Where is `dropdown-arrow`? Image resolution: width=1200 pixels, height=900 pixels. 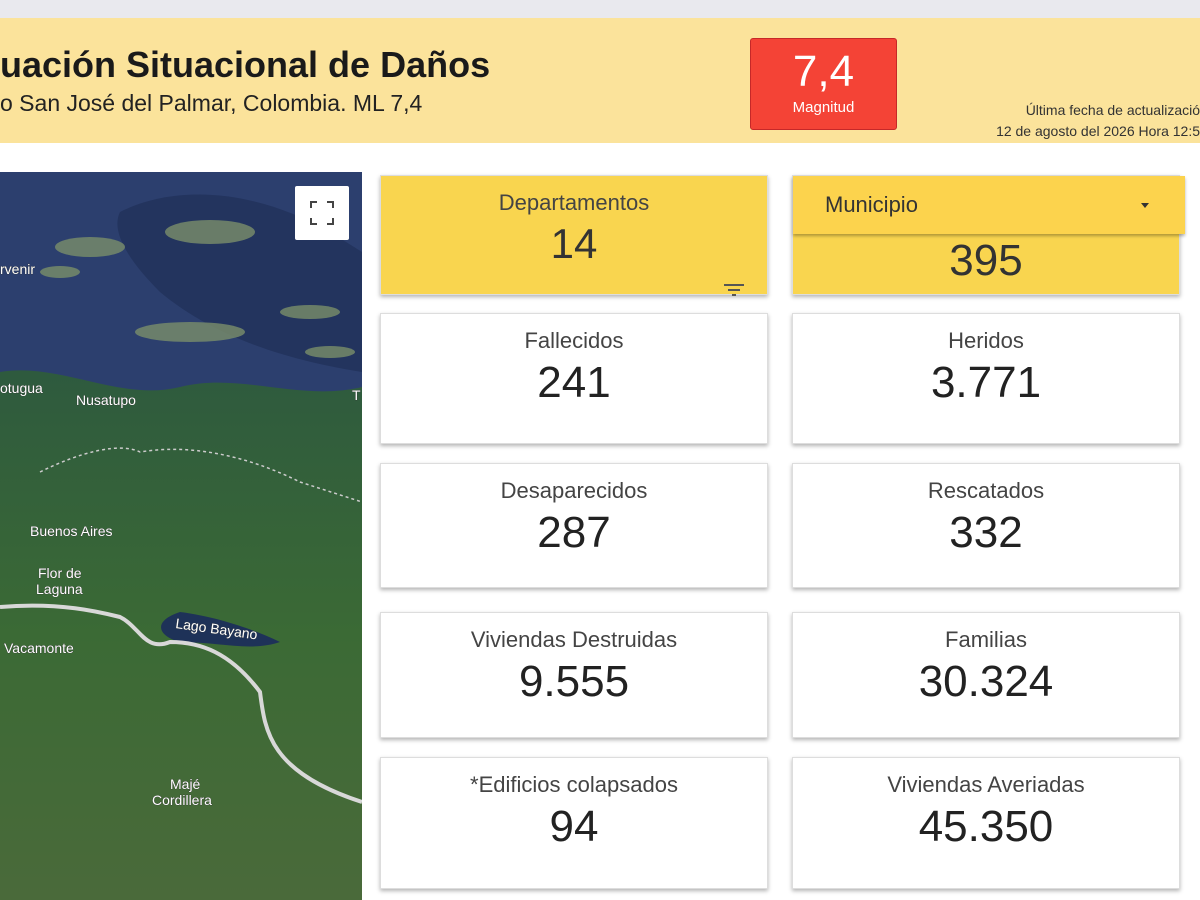
dropdown-arrow is located at coordinates (1145, 205).